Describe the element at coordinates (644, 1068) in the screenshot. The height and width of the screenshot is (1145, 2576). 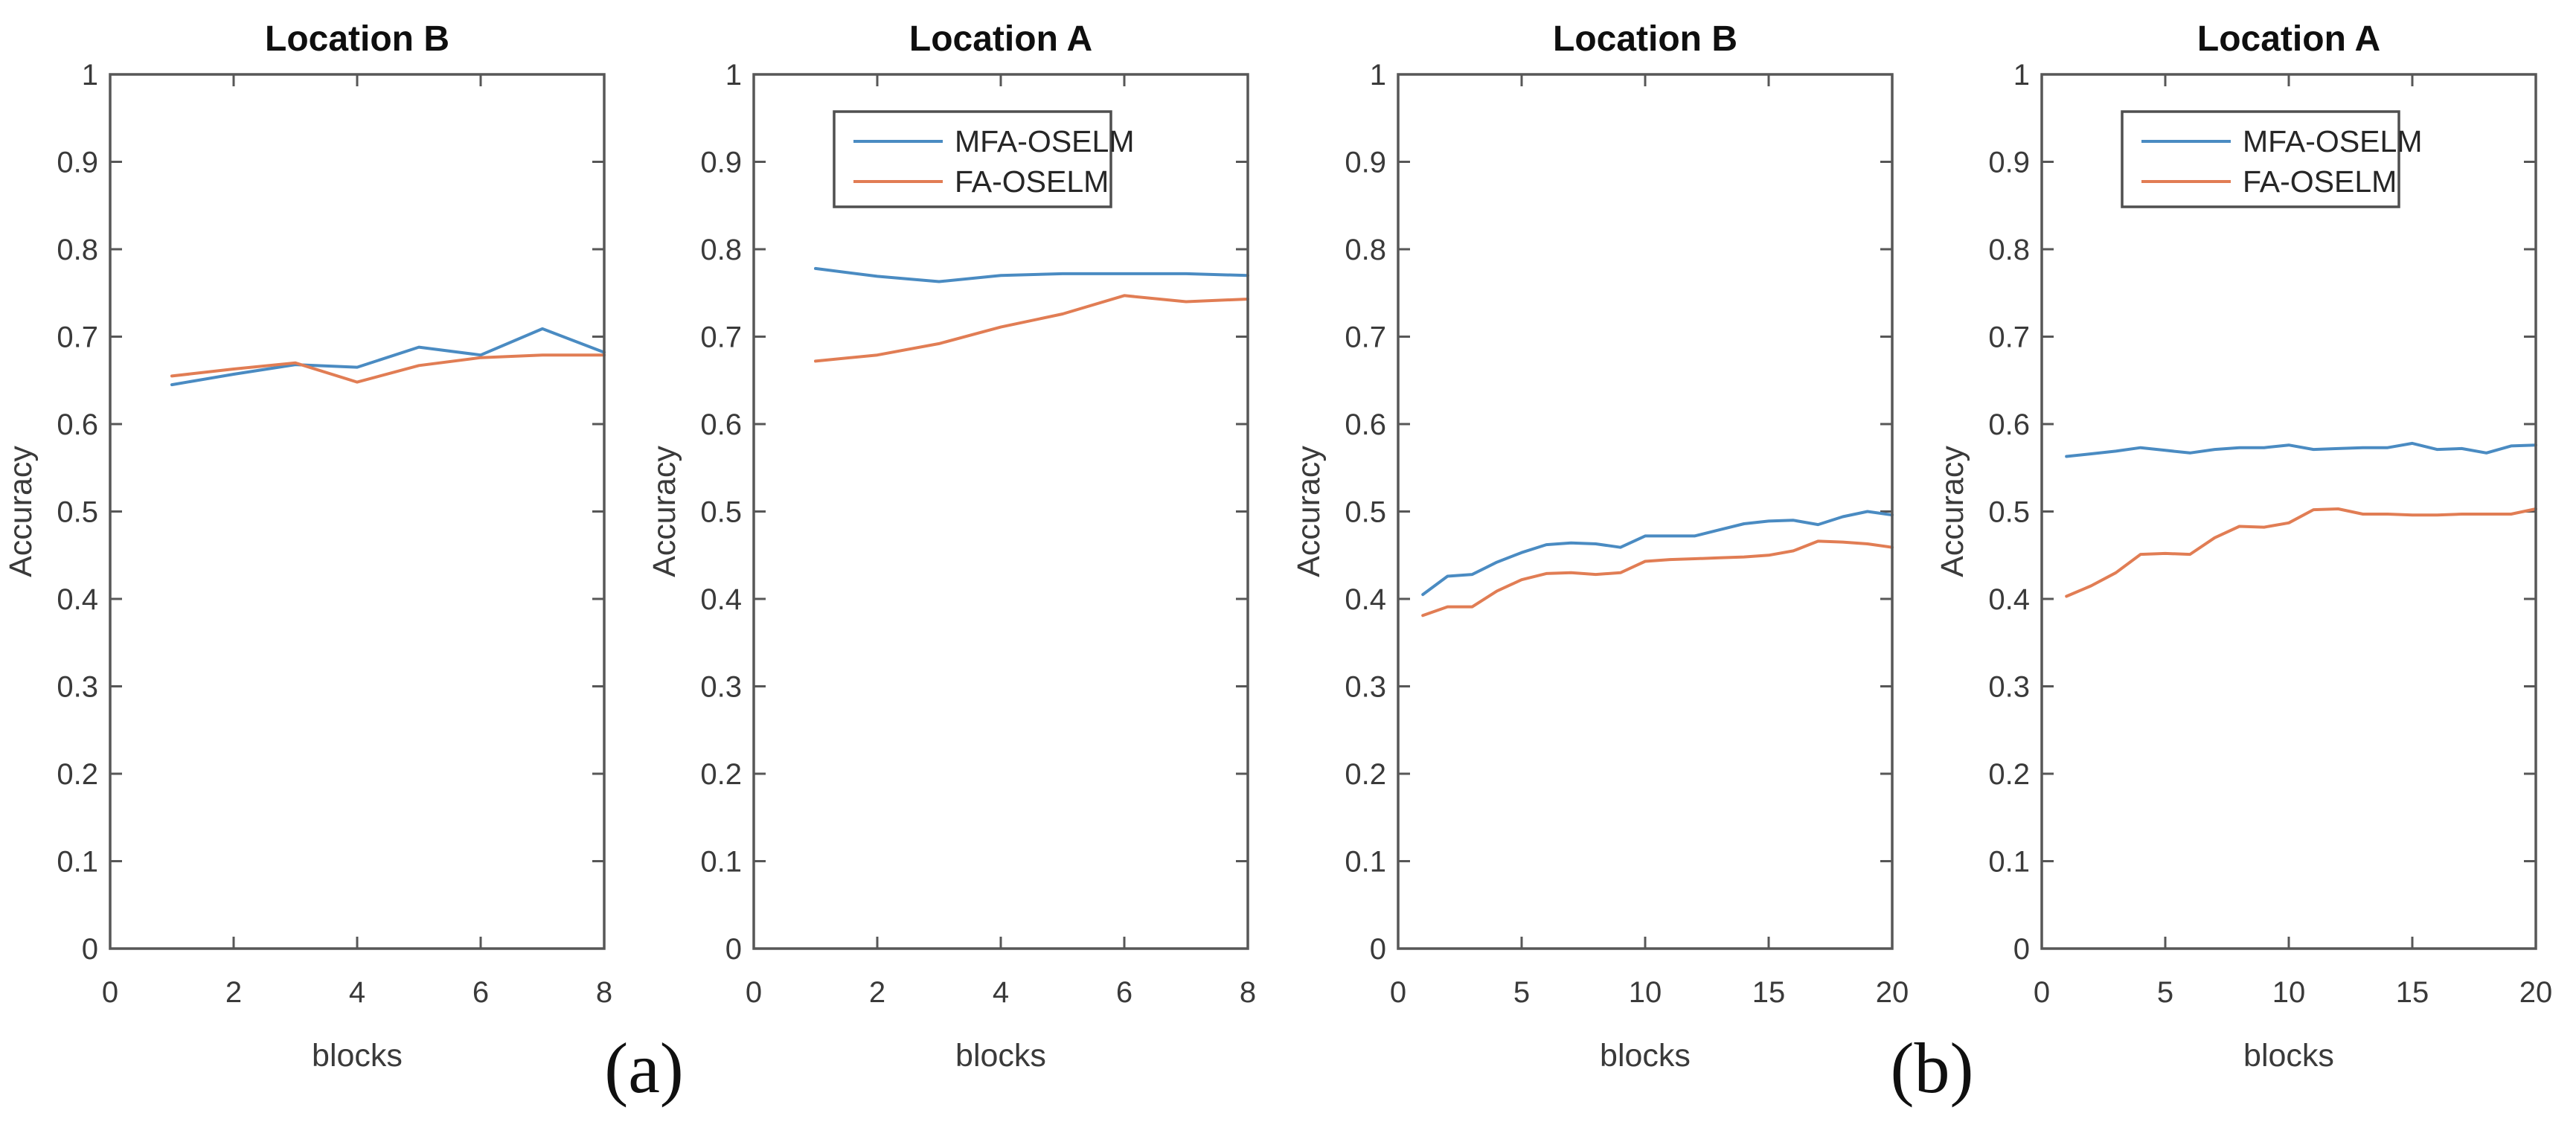
I see `subfigure-a-caption: (a)` at that location.